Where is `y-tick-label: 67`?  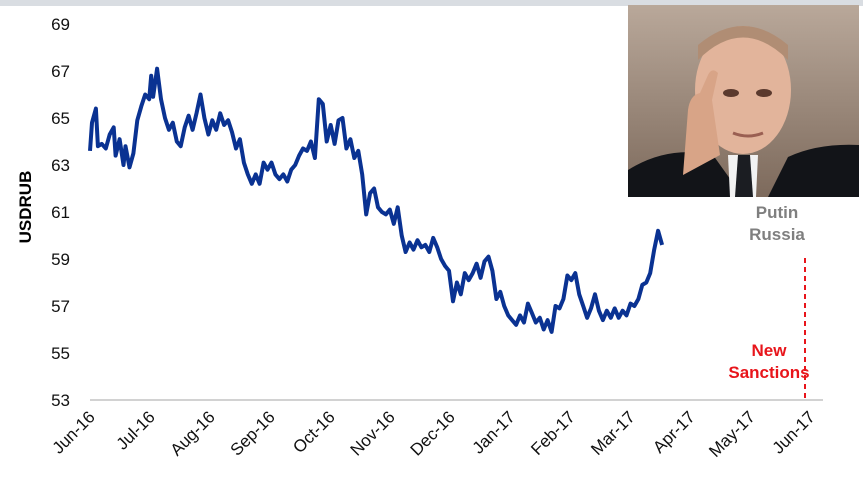
y-tick-label: 67 is located at coordinates (60, 71).